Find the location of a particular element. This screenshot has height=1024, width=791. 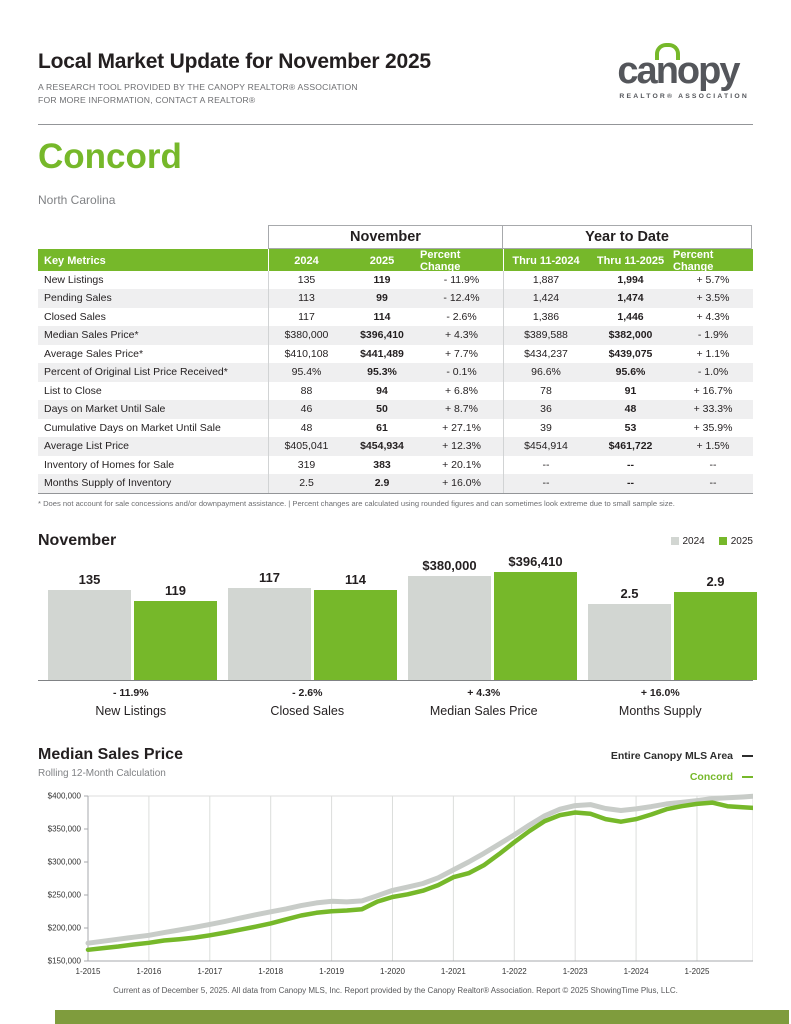

bar-column: 119 is located at coordinates (175, 631).